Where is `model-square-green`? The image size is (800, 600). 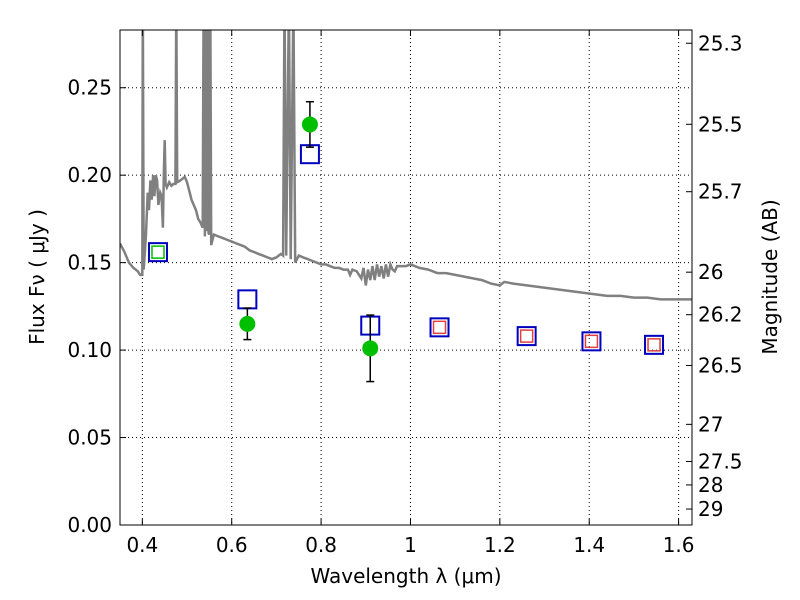
model-square-green is located at coordinates (158, 252).